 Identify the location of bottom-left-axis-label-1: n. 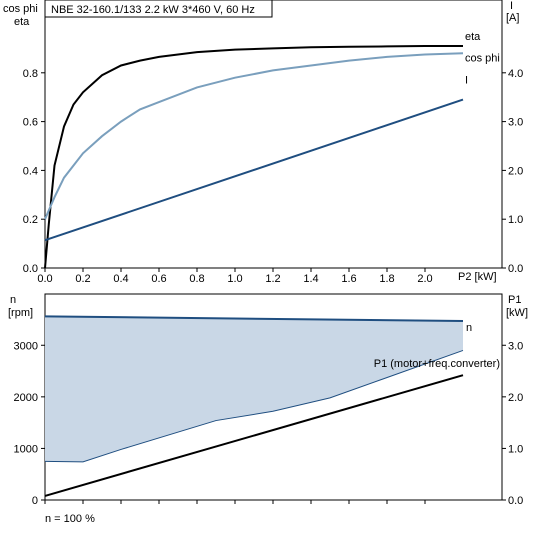
(13, 300).